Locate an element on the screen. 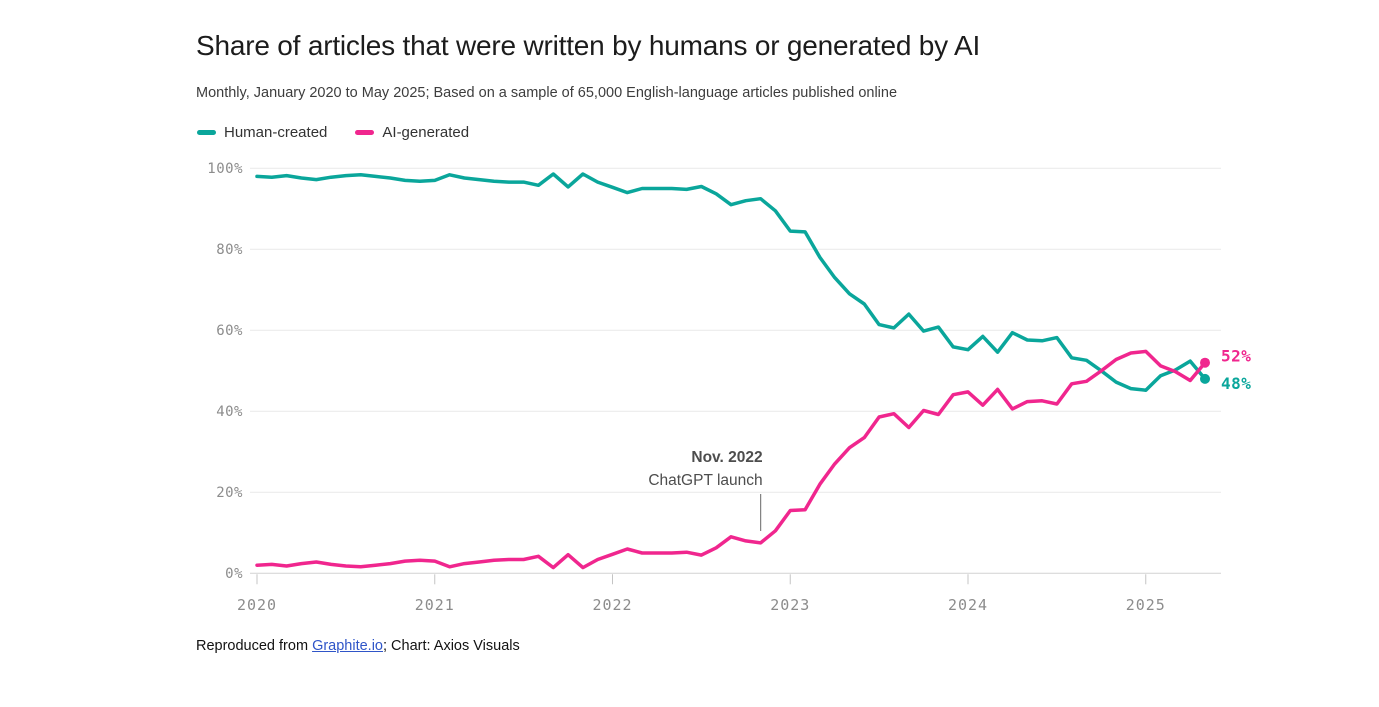  annotation-line2: ChatGPT launch is located at coordinates (705, 480).